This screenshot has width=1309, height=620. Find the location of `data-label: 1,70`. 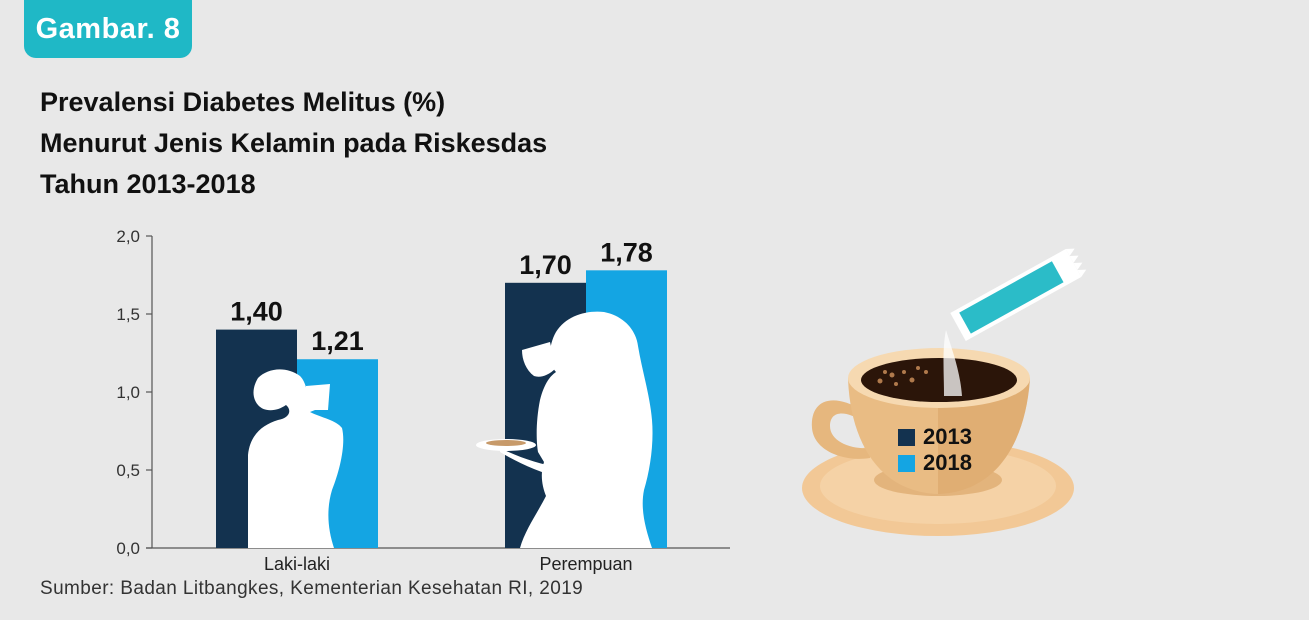

data-label: 1,70 is located at coordinates (545, 265).